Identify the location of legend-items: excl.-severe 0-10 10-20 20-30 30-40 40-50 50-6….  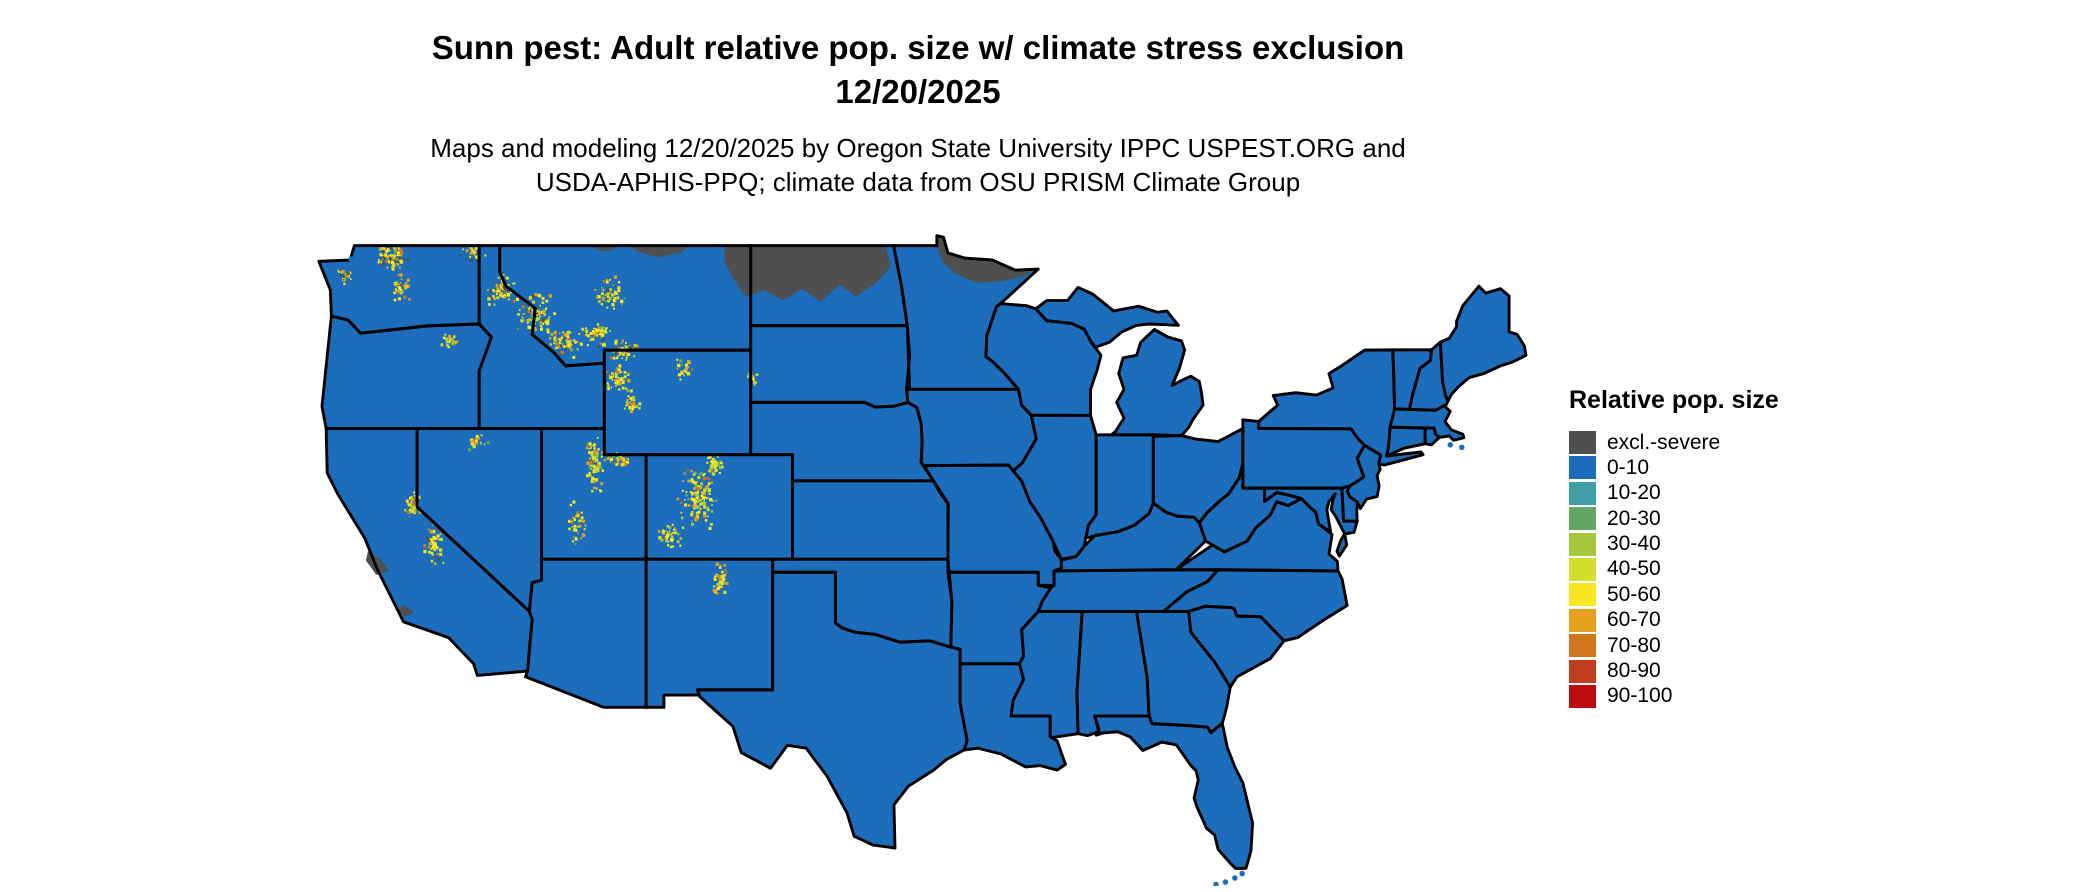
(1674, 569).